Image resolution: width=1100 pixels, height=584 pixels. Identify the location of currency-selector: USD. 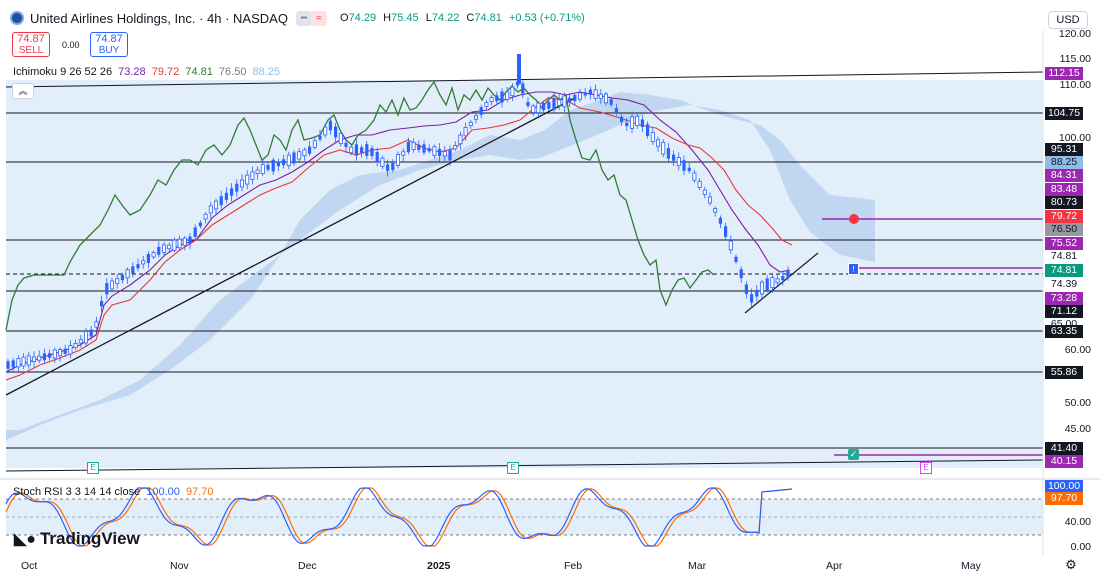
(1068, 20).